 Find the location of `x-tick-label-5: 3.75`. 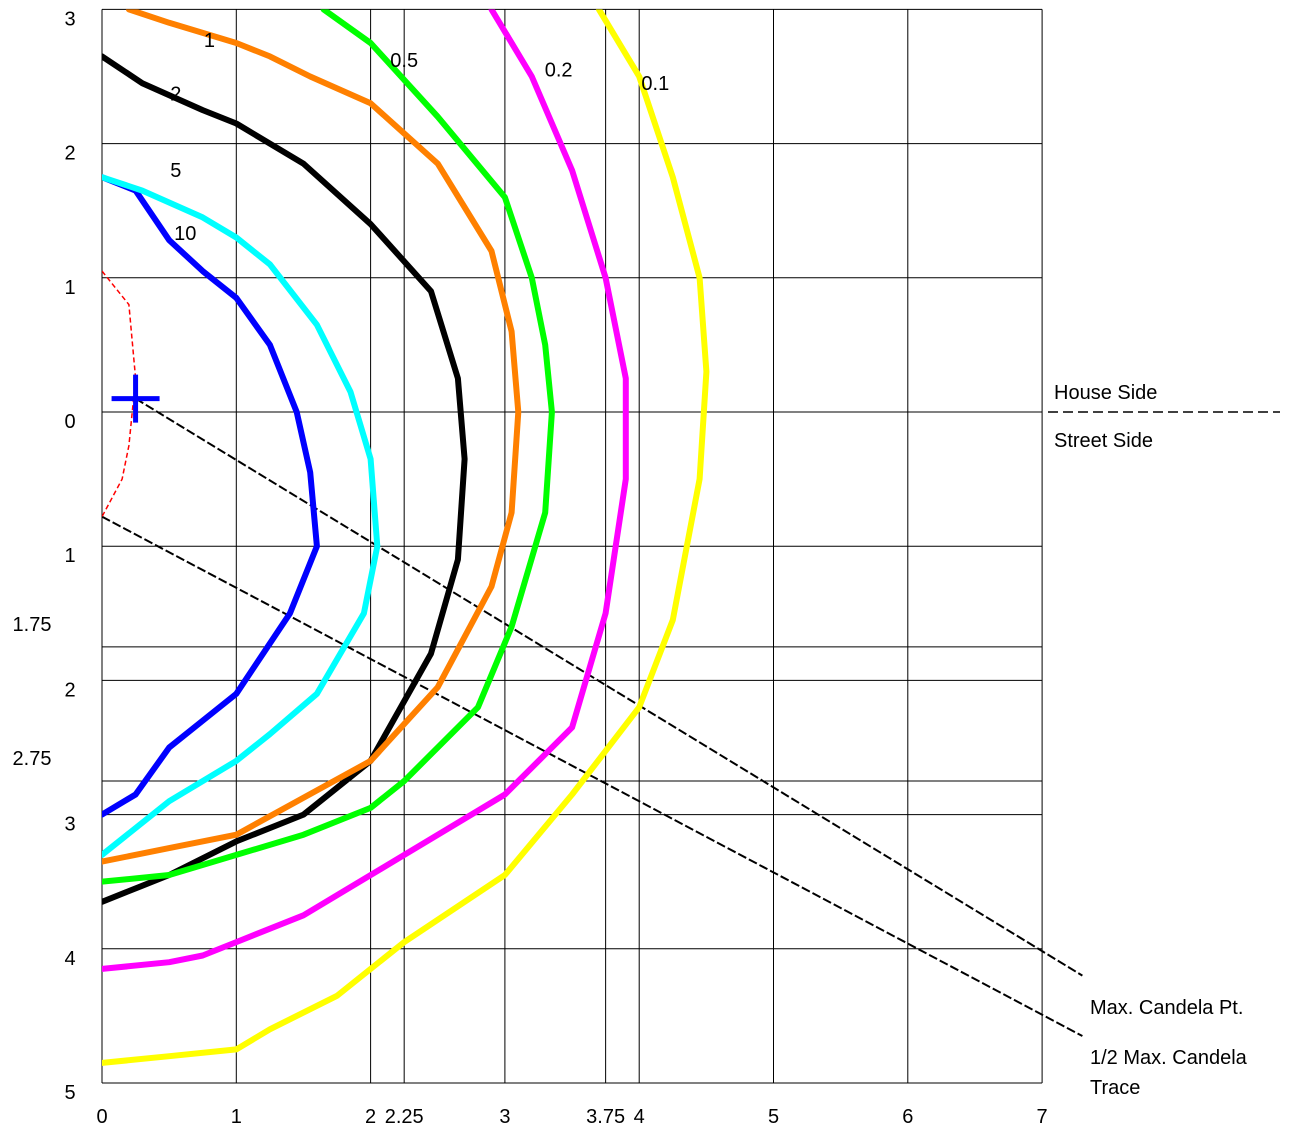

x-tick-label-5: 3.75 is located at coordinates (605, 1117).